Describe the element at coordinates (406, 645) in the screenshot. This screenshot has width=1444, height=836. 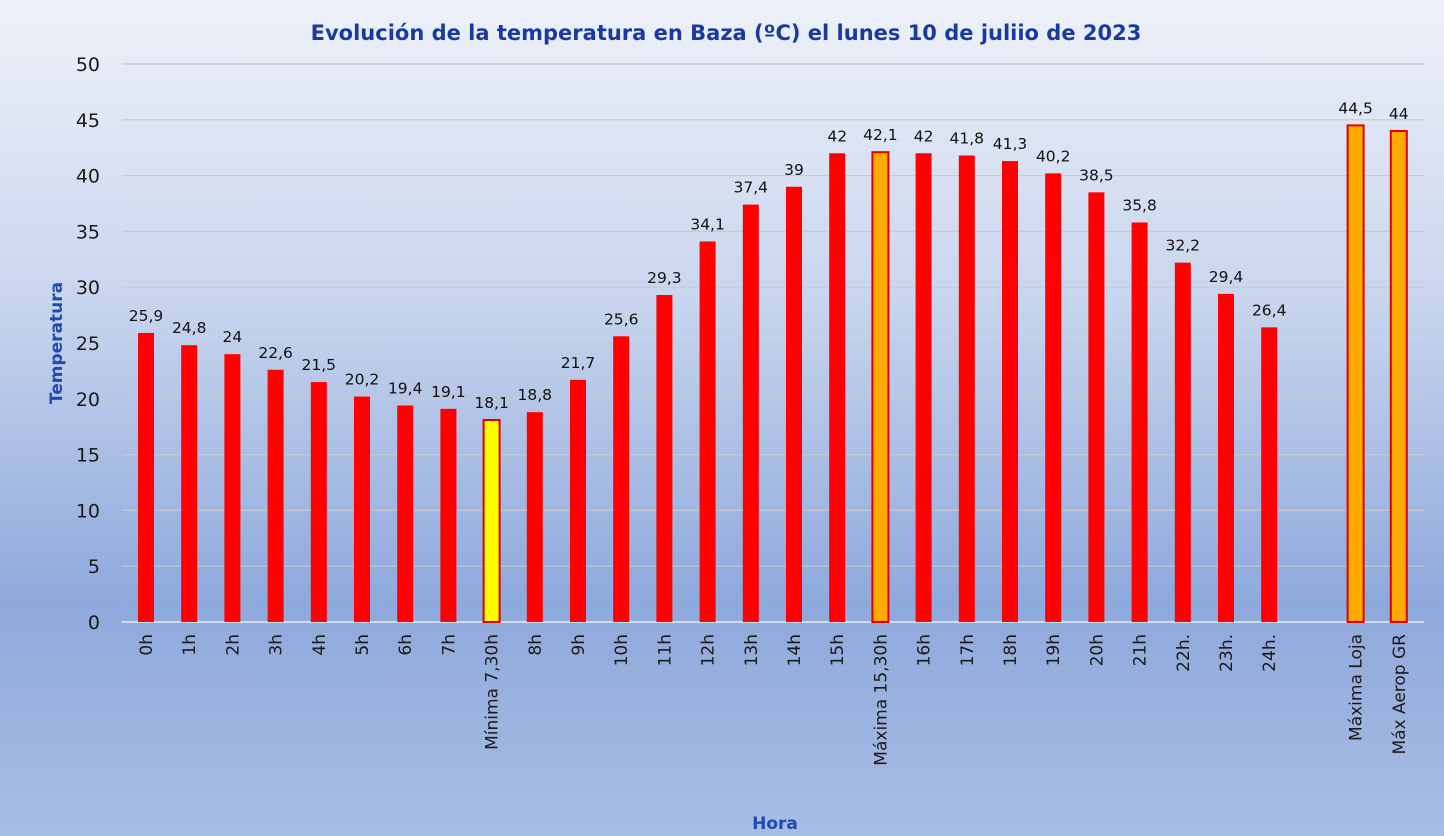
I see `x-tick-label: 6h` at that location.